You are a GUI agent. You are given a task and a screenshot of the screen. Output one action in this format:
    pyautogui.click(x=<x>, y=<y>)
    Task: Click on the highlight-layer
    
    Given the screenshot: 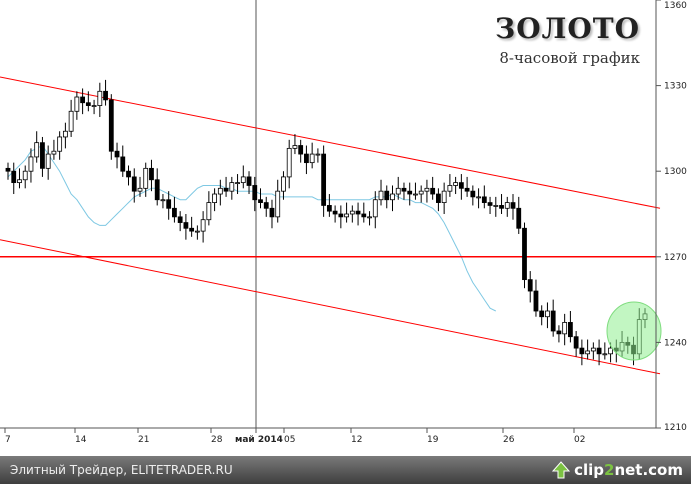 What is the action you would take?
    pyautogui.click(x=634, y=331)
    